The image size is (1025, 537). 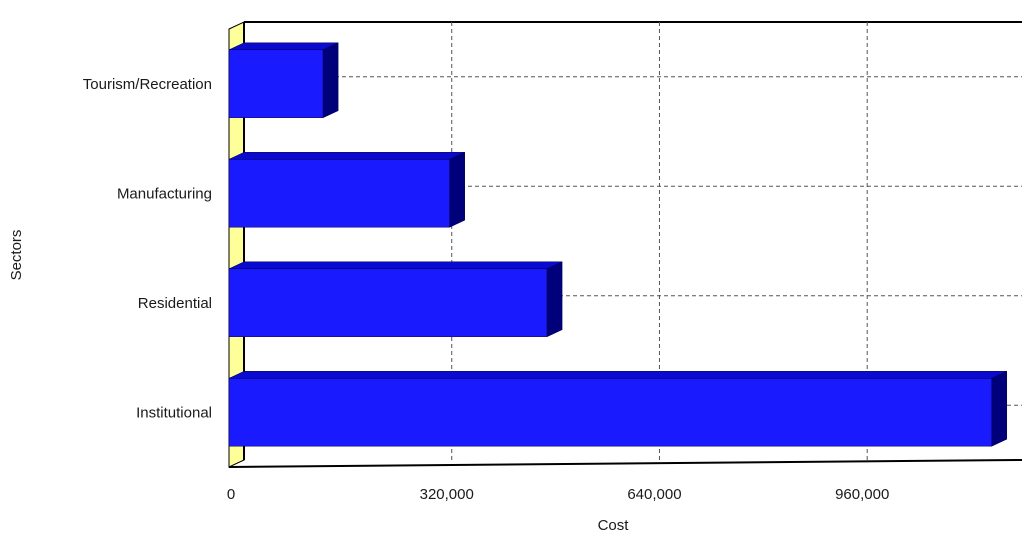 What do you see at coordinates (625, 463) in the screenshot?
I see `x-axis-line` at bounding box center [625, 463].